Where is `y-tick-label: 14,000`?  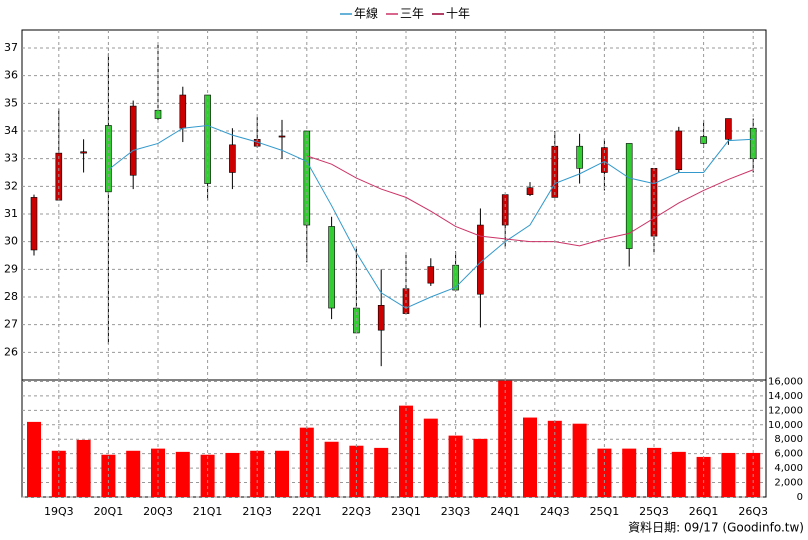 y-tick-label: 14,000 is located at coordinates (785, 396).